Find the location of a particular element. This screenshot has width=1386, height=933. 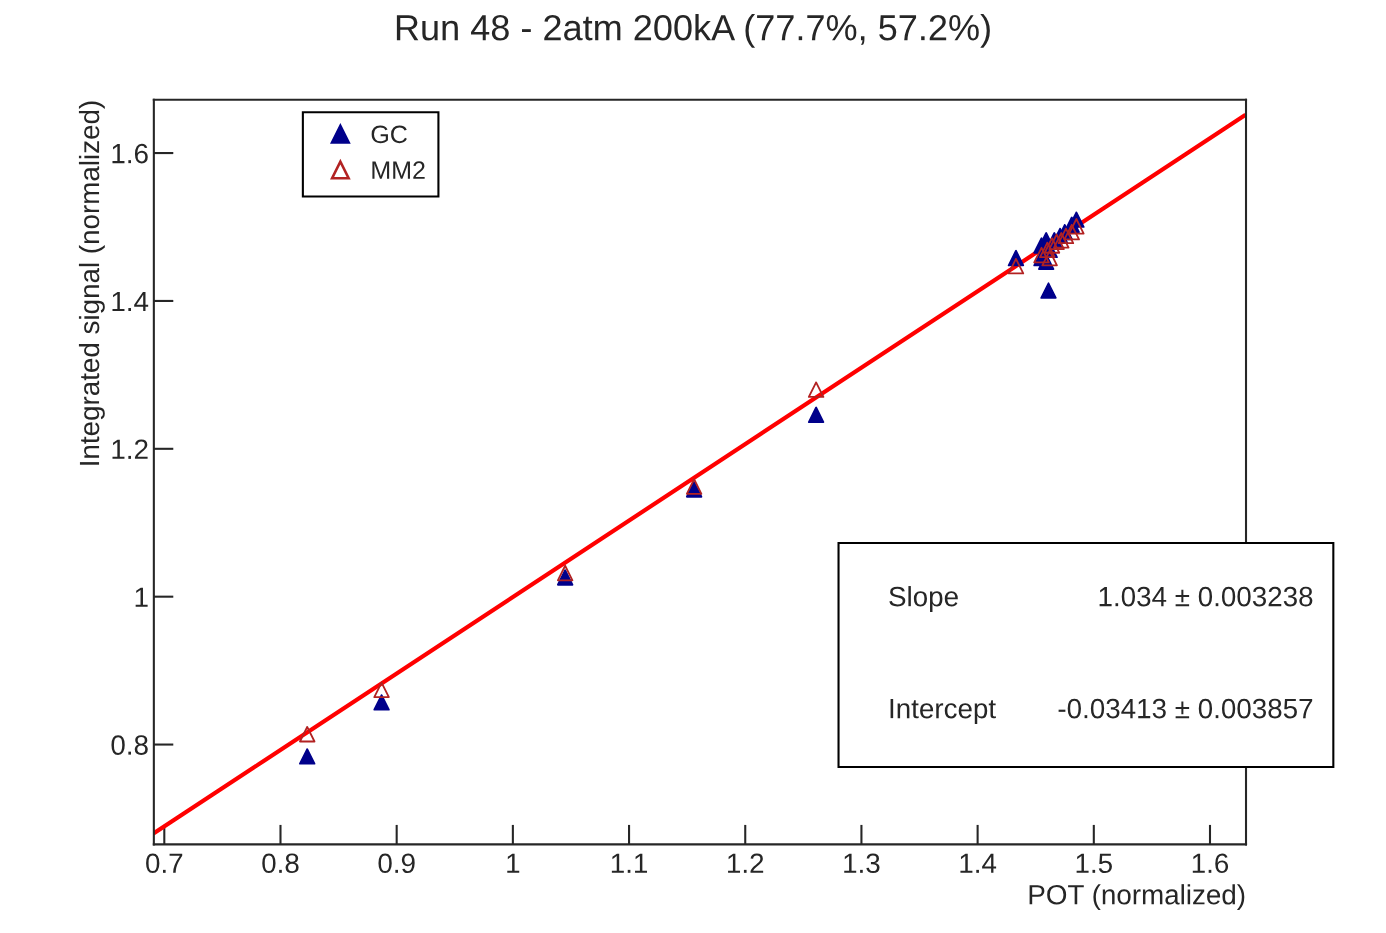

x-tick-label: 0.8 is located at coordinates (280, 863).